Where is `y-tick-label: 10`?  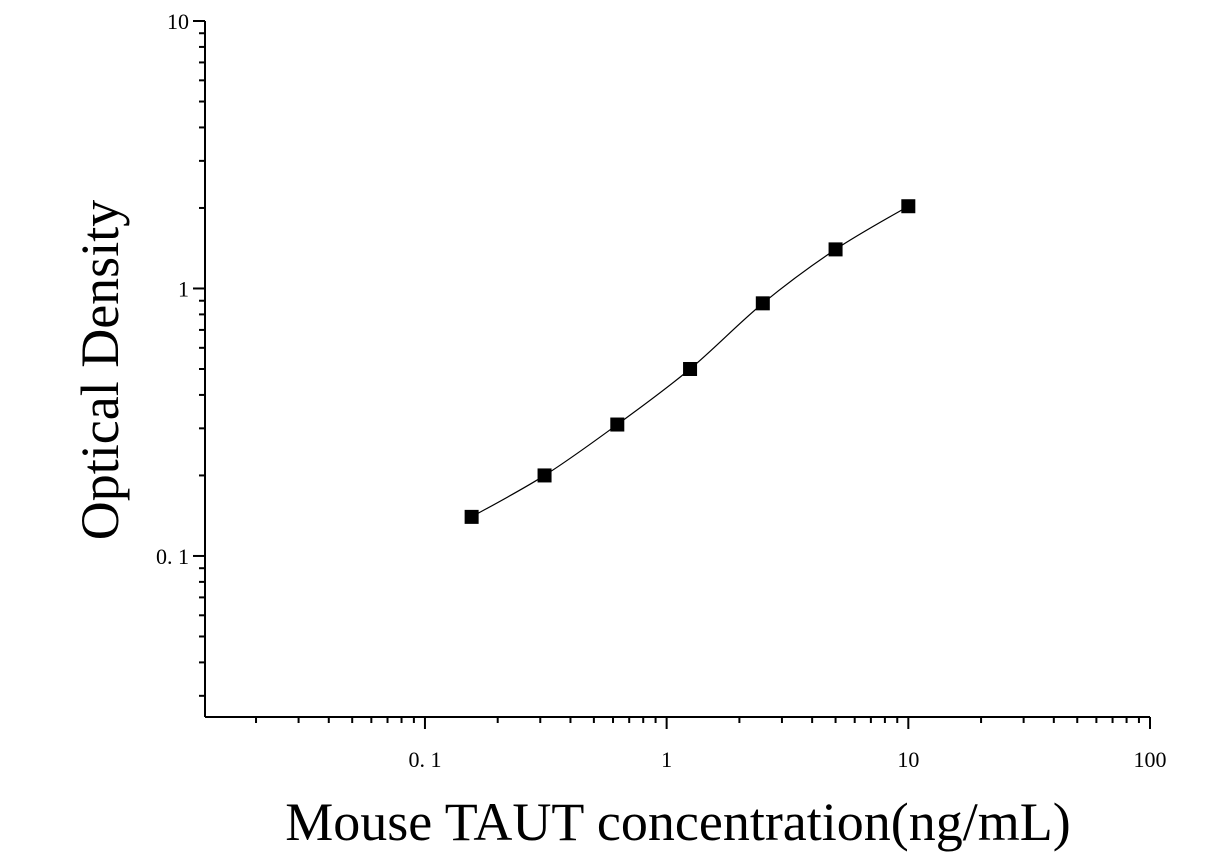
y-tick-label: 10 is located at coordinates (178, 21).